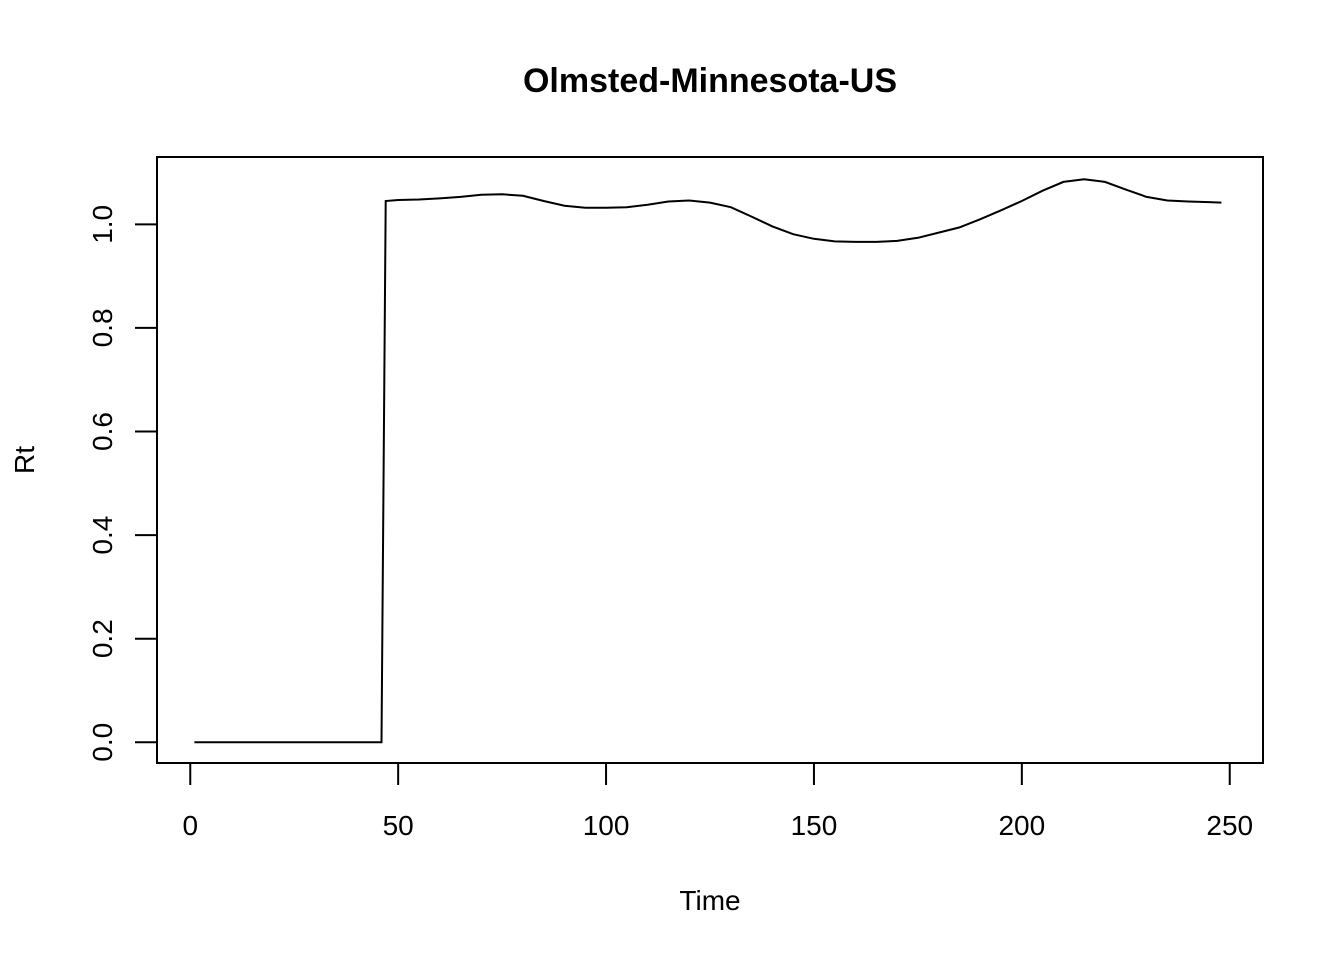 This screenshot has width=1344, height=960. Describe the element at coordinates (190, 825) in the screenshot. I see `x-tick-label: 0` at that location.